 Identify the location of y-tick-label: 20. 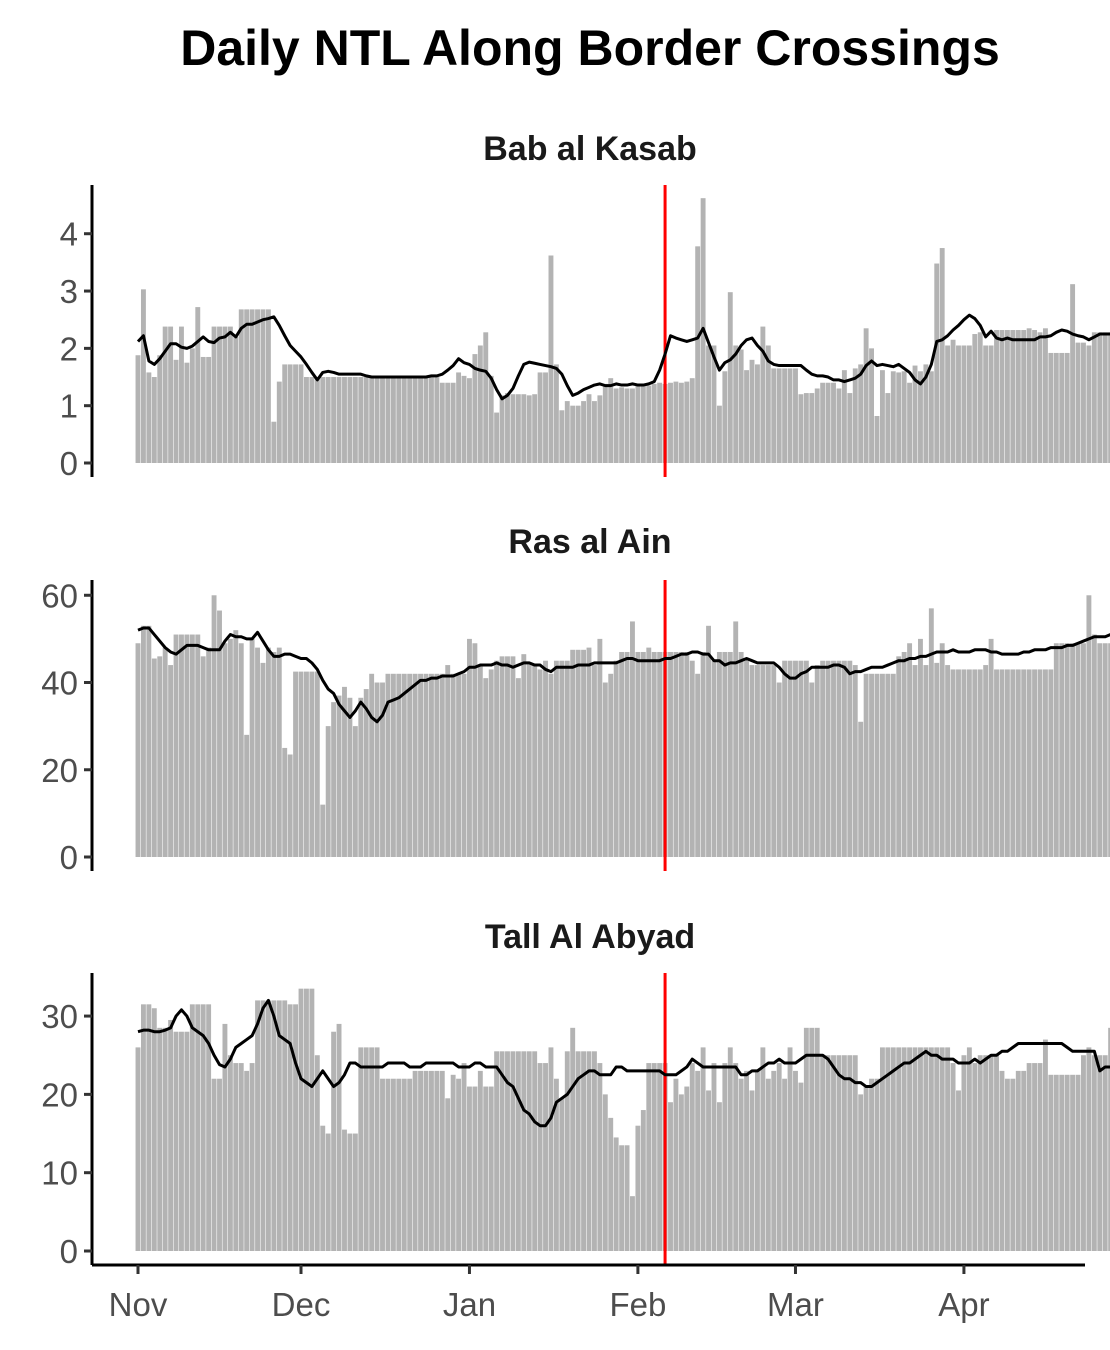
(59, 770).